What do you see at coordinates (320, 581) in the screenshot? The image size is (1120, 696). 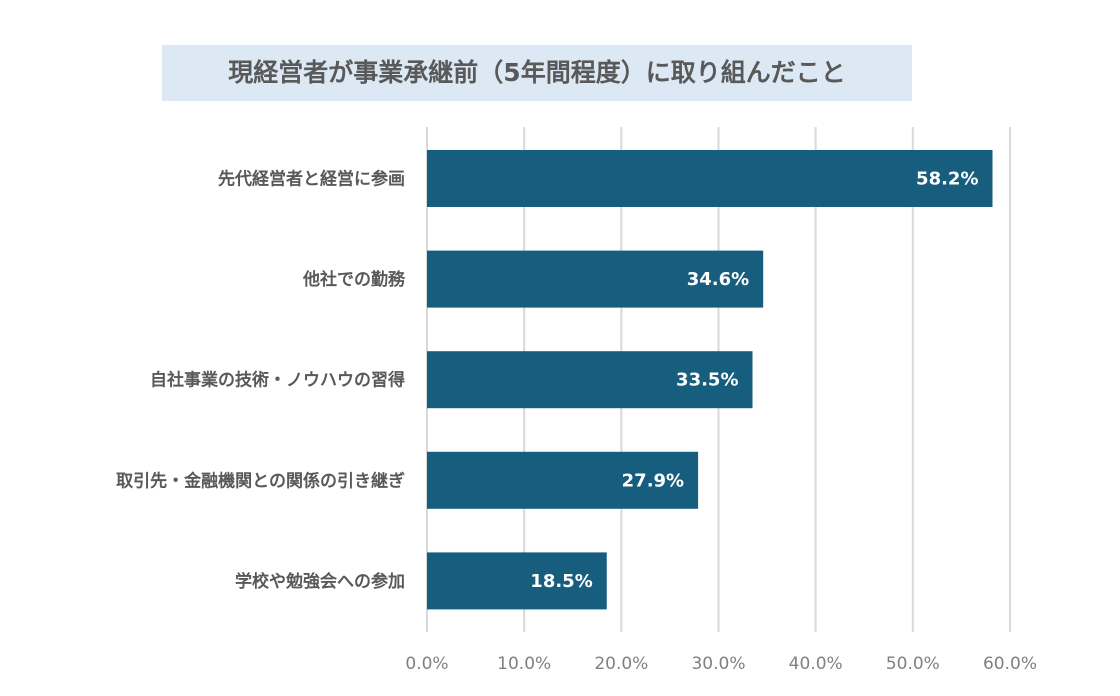 I see `category-label: 学校や勉強会への参加` at bounding box center [320, 581].